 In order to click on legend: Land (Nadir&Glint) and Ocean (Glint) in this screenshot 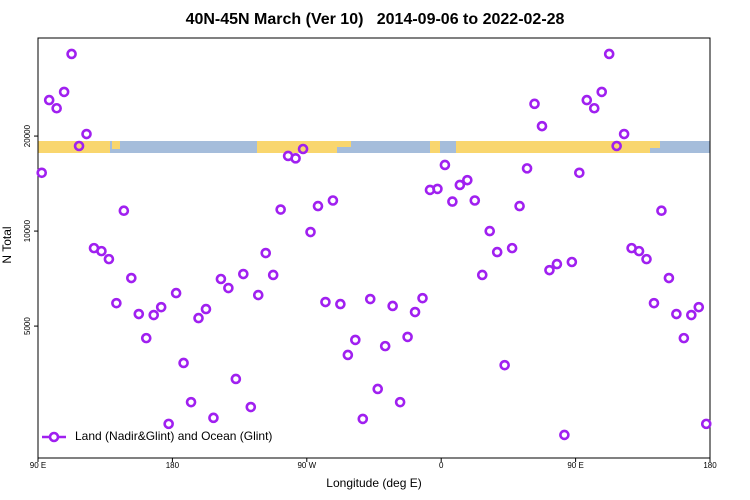, I will do `click(157, 436)`.